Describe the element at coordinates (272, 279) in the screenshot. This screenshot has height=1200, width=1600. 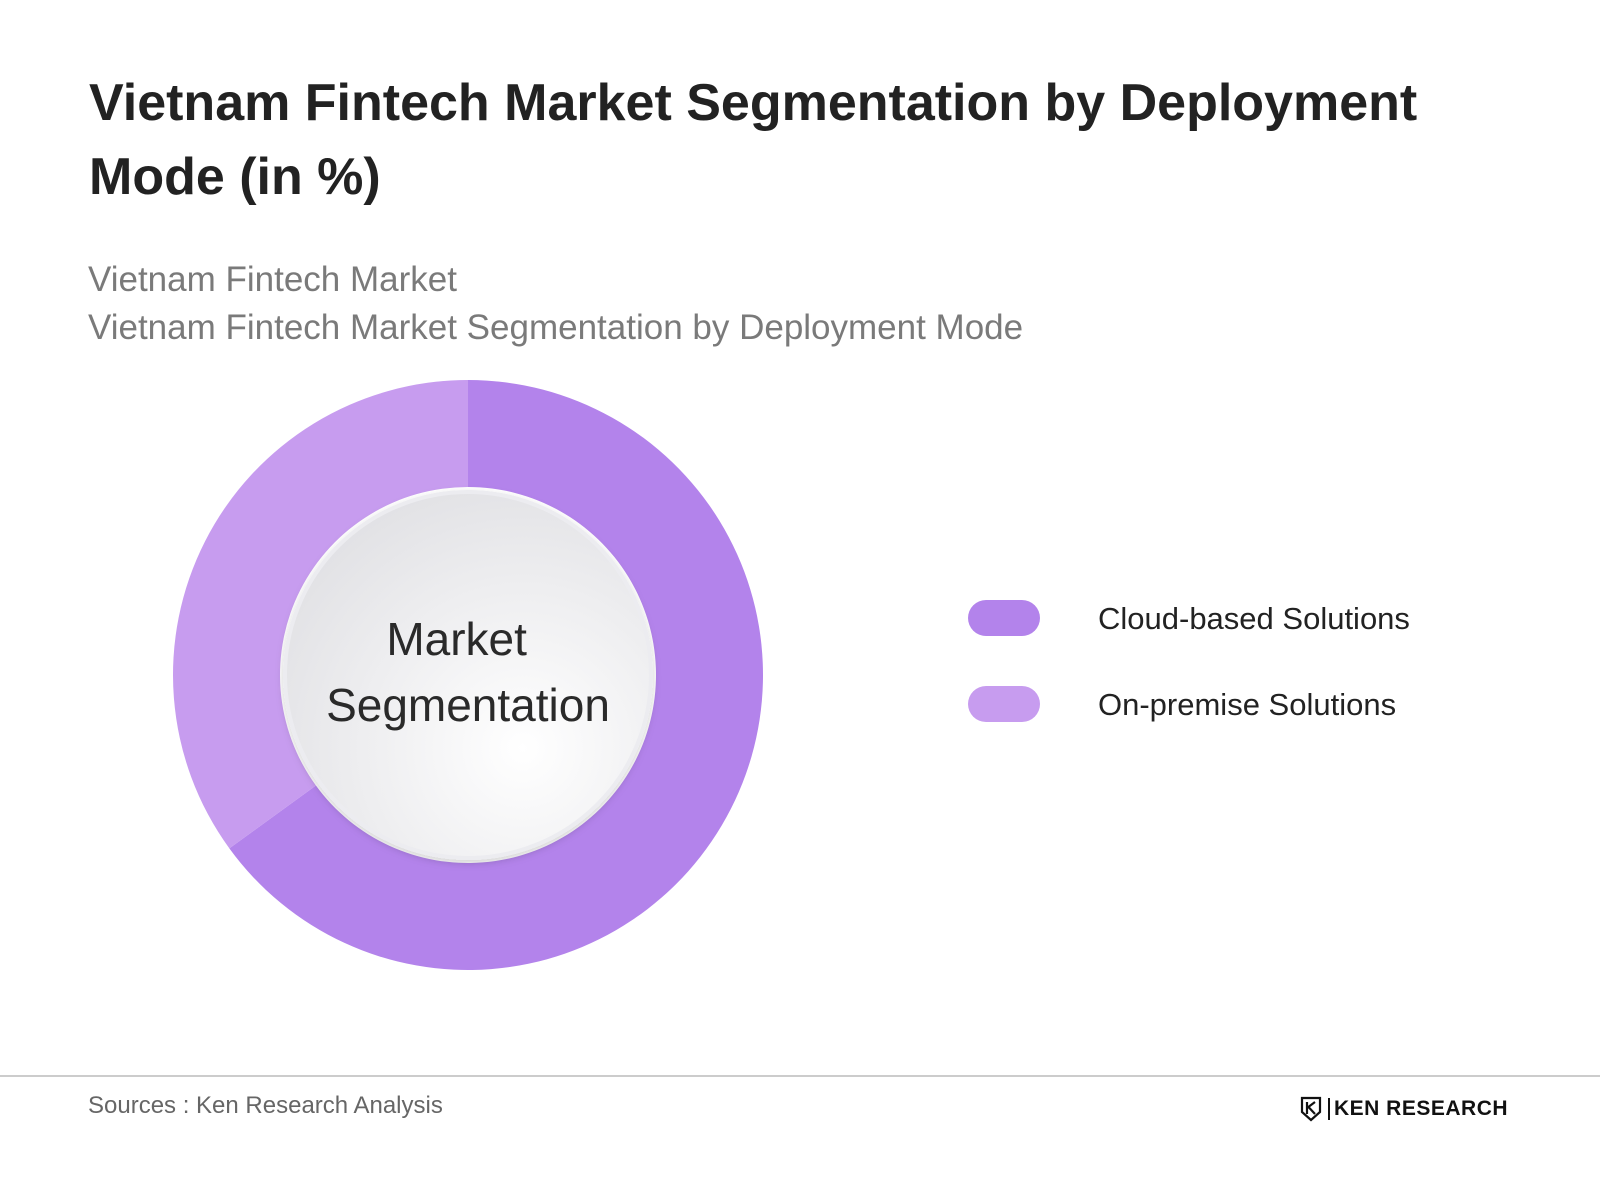
I see `chart-subtitle-market: Vietnam Fintech Market` at that location.